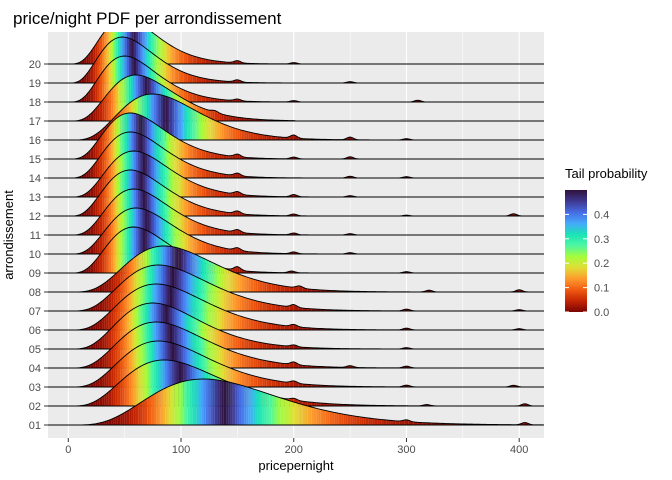 This screenshot has width=672, height=480. Describe the element at coordinates (519, 450) in the screenshot. I see `x-tick-label: 400` at that location.